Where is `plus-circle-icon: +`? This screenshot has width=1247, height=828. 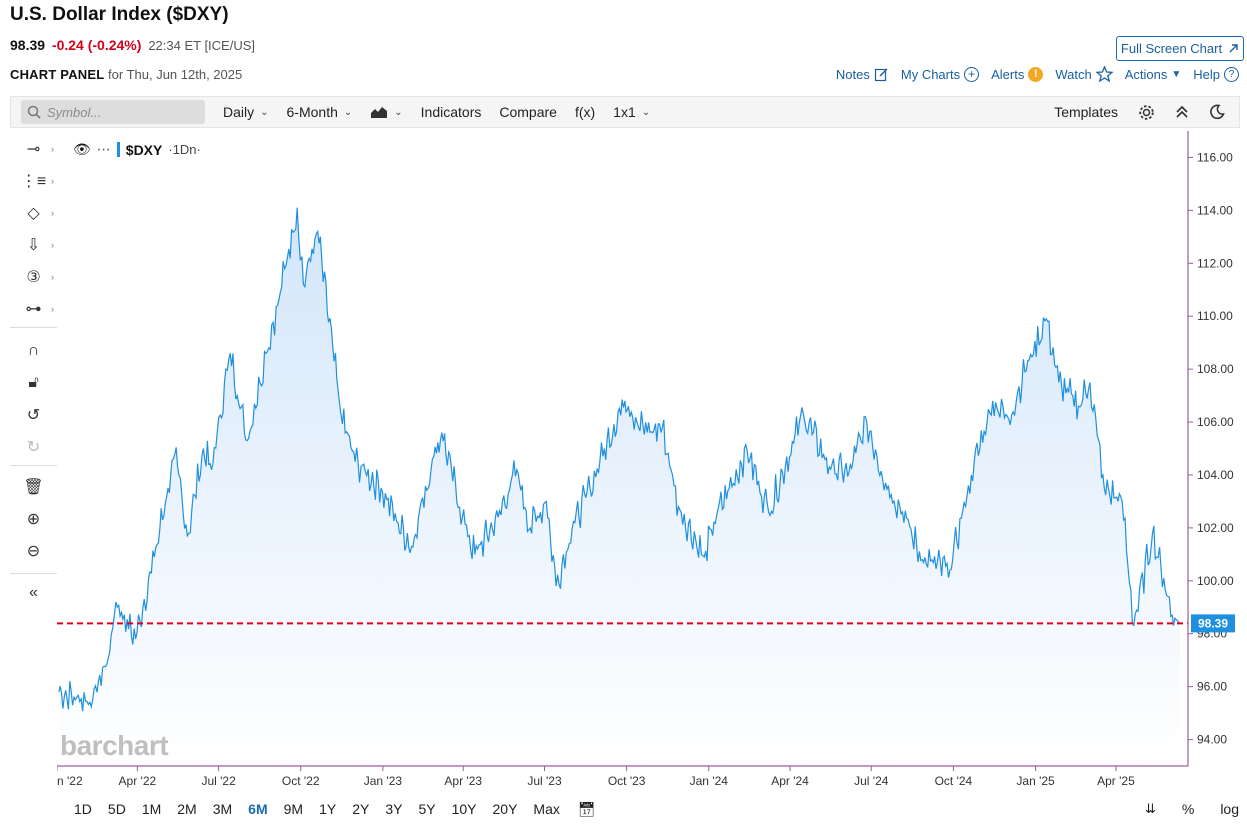
plus-circle-icon: + is located at coordinates (972, 74).